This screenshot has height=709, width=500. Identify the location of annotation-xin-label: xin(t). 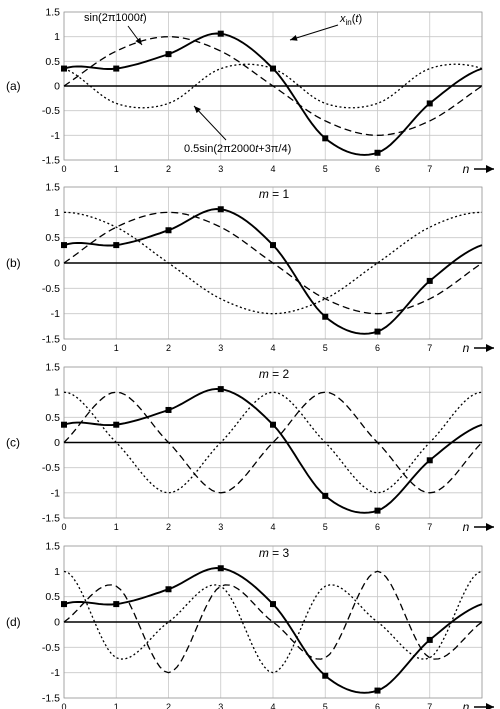
(350, 20).